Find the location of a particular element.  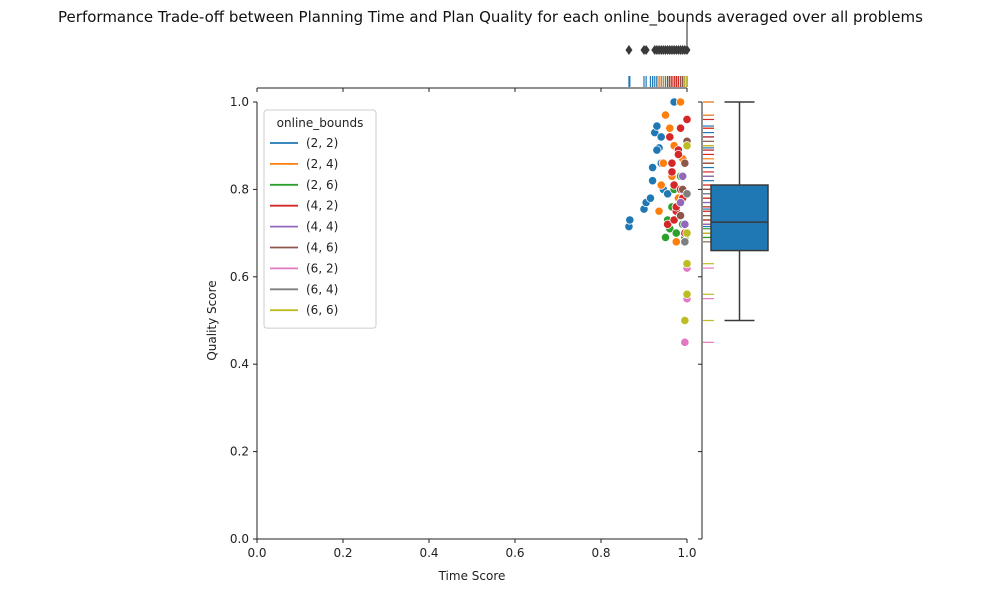

box-body is located at coordinates (739, 218).